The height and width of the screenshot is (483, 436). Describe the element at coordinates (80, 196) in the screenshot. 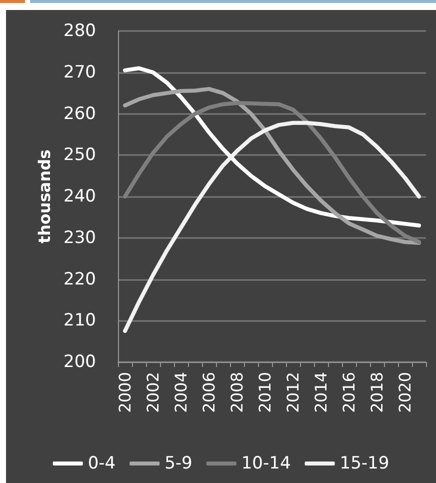

I see `y-tick-label: 240` at that location.